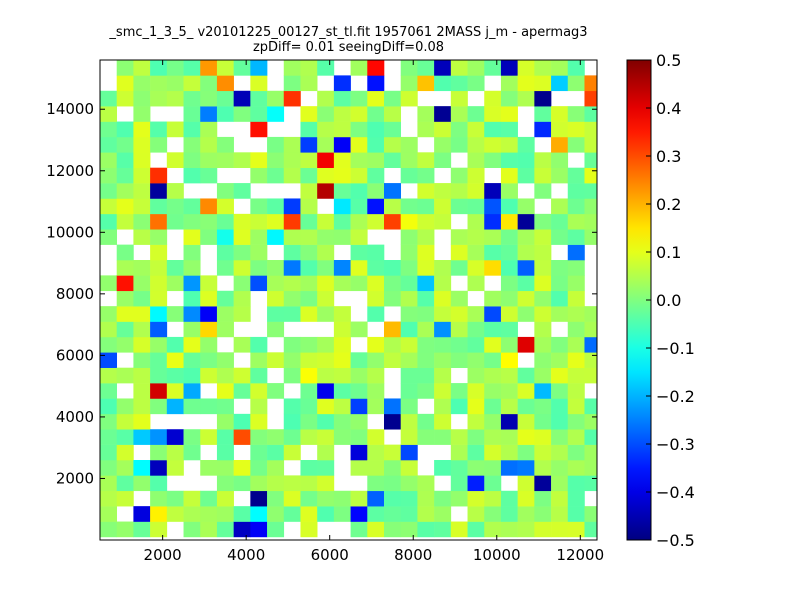  Describe the element at coordinates (75, 417) in the screenshot. I see `y-tick-label: 4000` at that location.